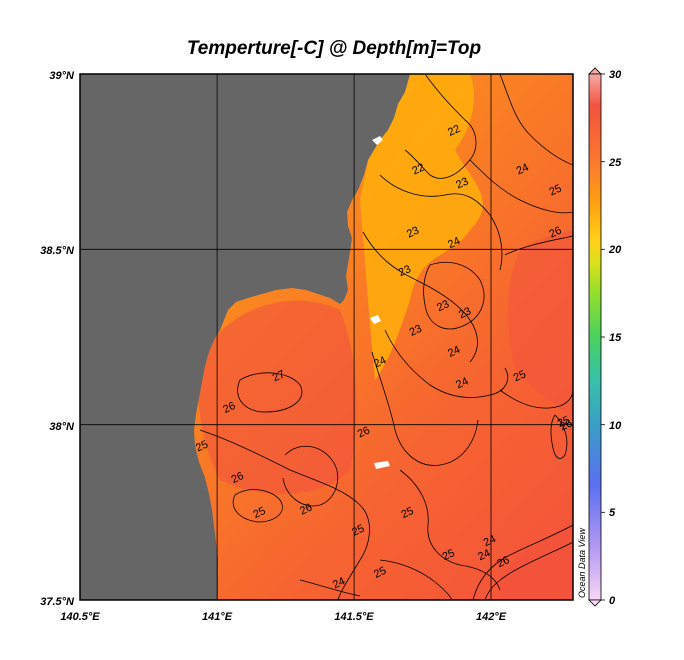 The height and width of the screenshot is (660, 684). Describe the element at coordinates (62, 427) in the screenshot. I see `y-tick-label: 38°N` at that location.